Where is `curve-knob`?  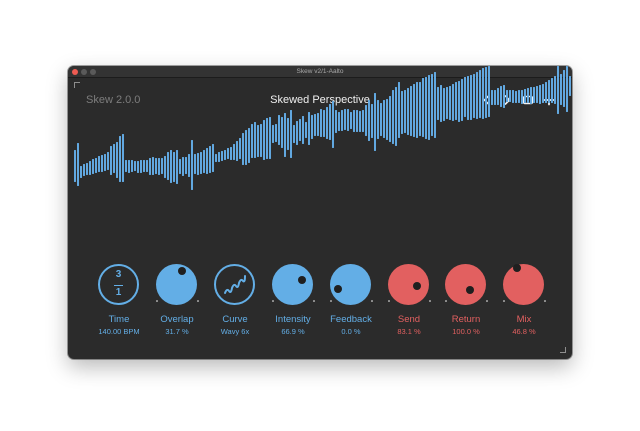
curve-knob is located at coordinates (234, 284).